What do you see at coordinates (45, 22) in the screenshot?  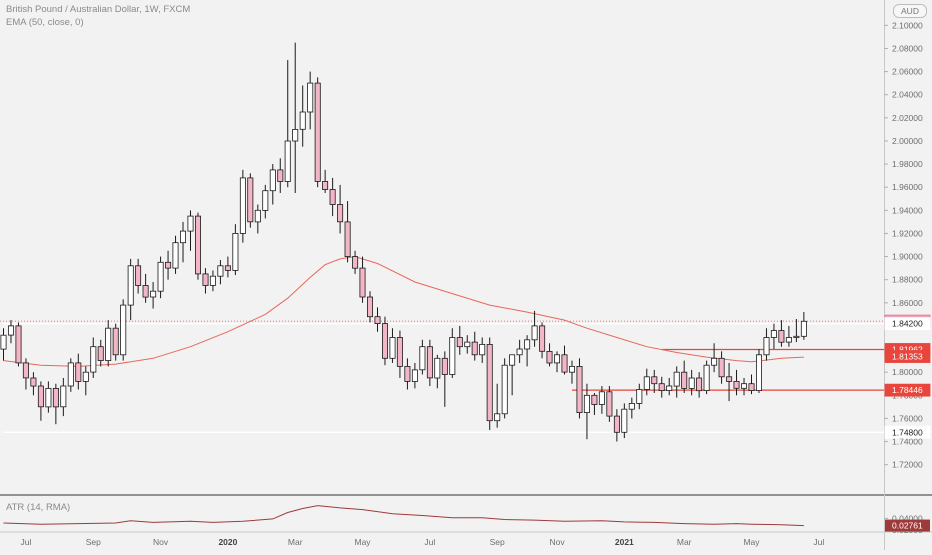 I see `ema-legend: EMA (50, close, 0)` at bounding box center [45, 22].